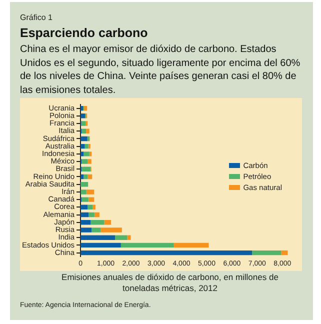  I want to click on chart-subtitle: China es el mayor emisor de dióxido de carbono. Estados Unidos es el segundo, situado ligeramente por encima del 60% de los niveles de China. Veinte países generan casi el 80% de las emisiones totales., so click(161, 70).